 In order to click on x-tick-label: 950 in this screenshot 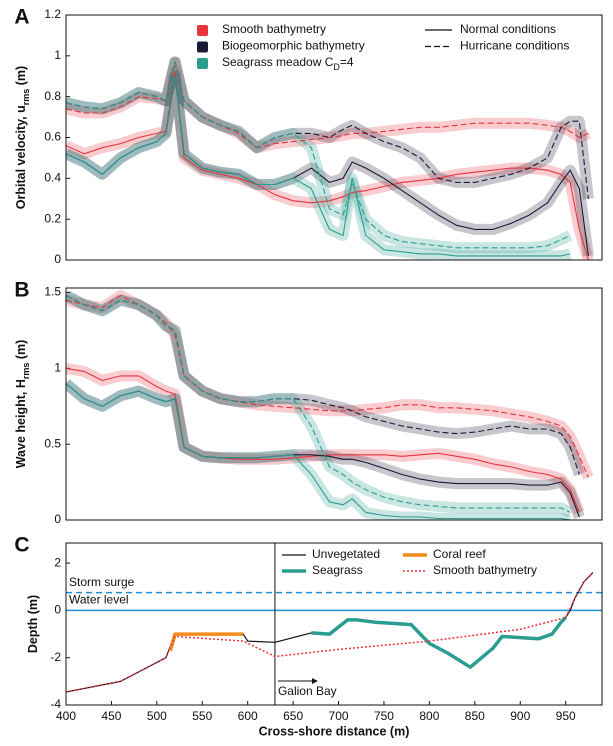, I will do `click(566, 716)`.